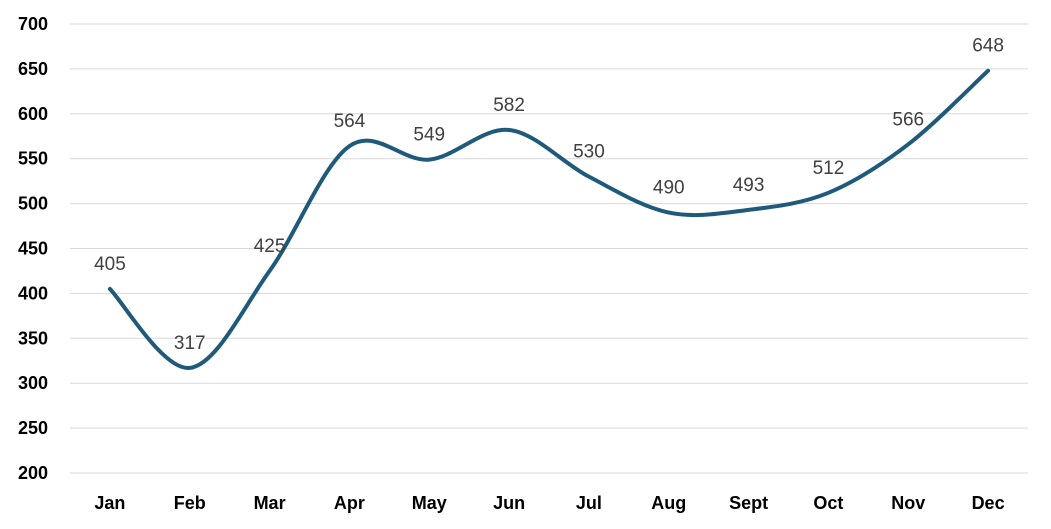 The image size is (1051, 529). Describe the element at coordinates (33, 383) in the screenshot. I see `y-tick-label: 300` at that location.